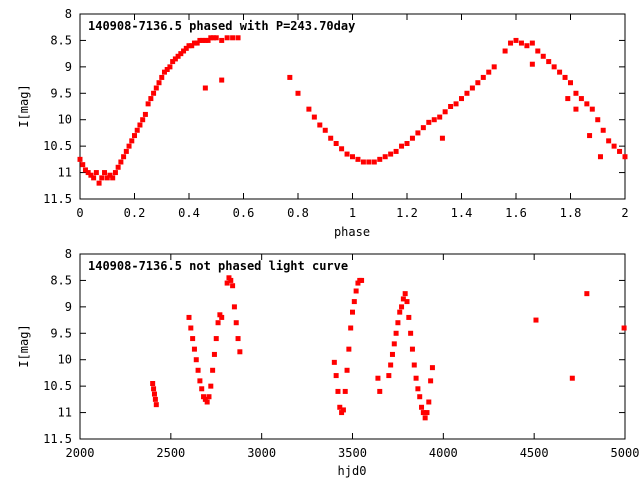 This screenshot has width=640, height=480. What do you see at coordinates (624, 213) in the screenshot?
I see `x-tick-label: 2` at bounding box center [624, 213].